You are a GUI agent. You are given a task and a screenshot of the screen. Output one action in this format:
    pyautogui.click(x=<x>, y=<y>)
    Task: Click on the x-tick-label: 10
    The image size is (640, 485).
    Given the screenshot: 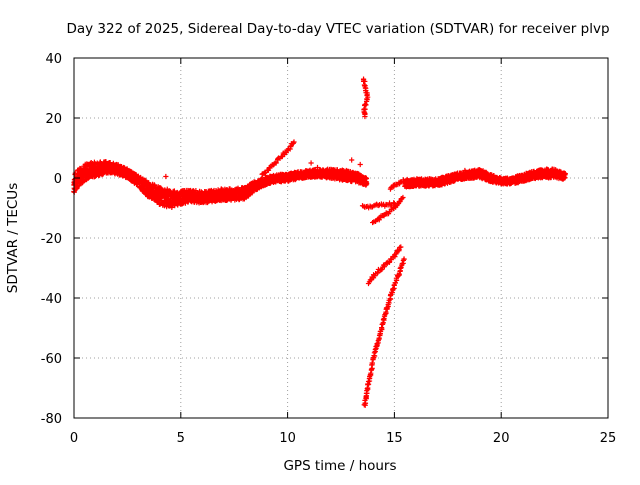 What is the action you would take?
    pyautogui.click(x=287, y=438)
    